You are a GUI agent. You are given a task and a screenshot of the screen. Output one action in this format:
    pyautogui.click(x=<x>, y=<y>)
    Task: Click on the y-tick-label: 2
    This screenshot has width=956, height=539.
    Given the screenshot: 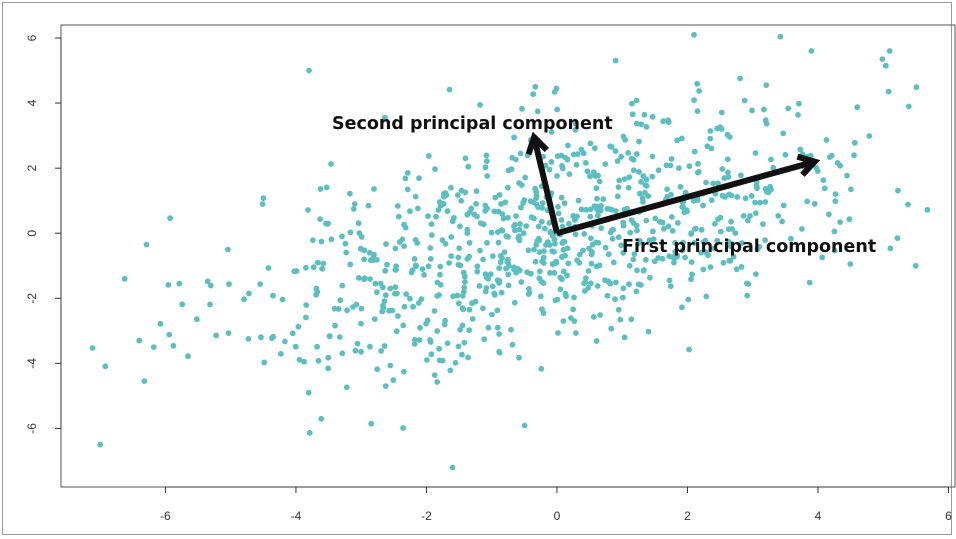 What is the action you would take?
    pyautogui.click(x=32, y=167)
    